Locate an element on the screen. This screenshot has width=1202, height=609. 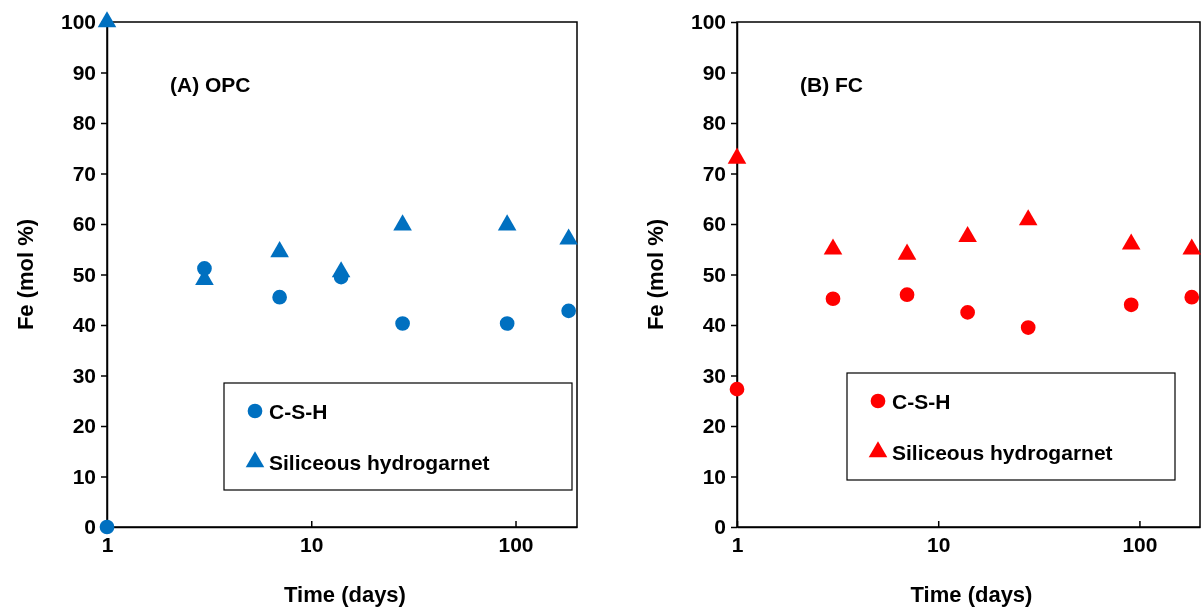
text: (B) FC is located at coordinates (831, 84).